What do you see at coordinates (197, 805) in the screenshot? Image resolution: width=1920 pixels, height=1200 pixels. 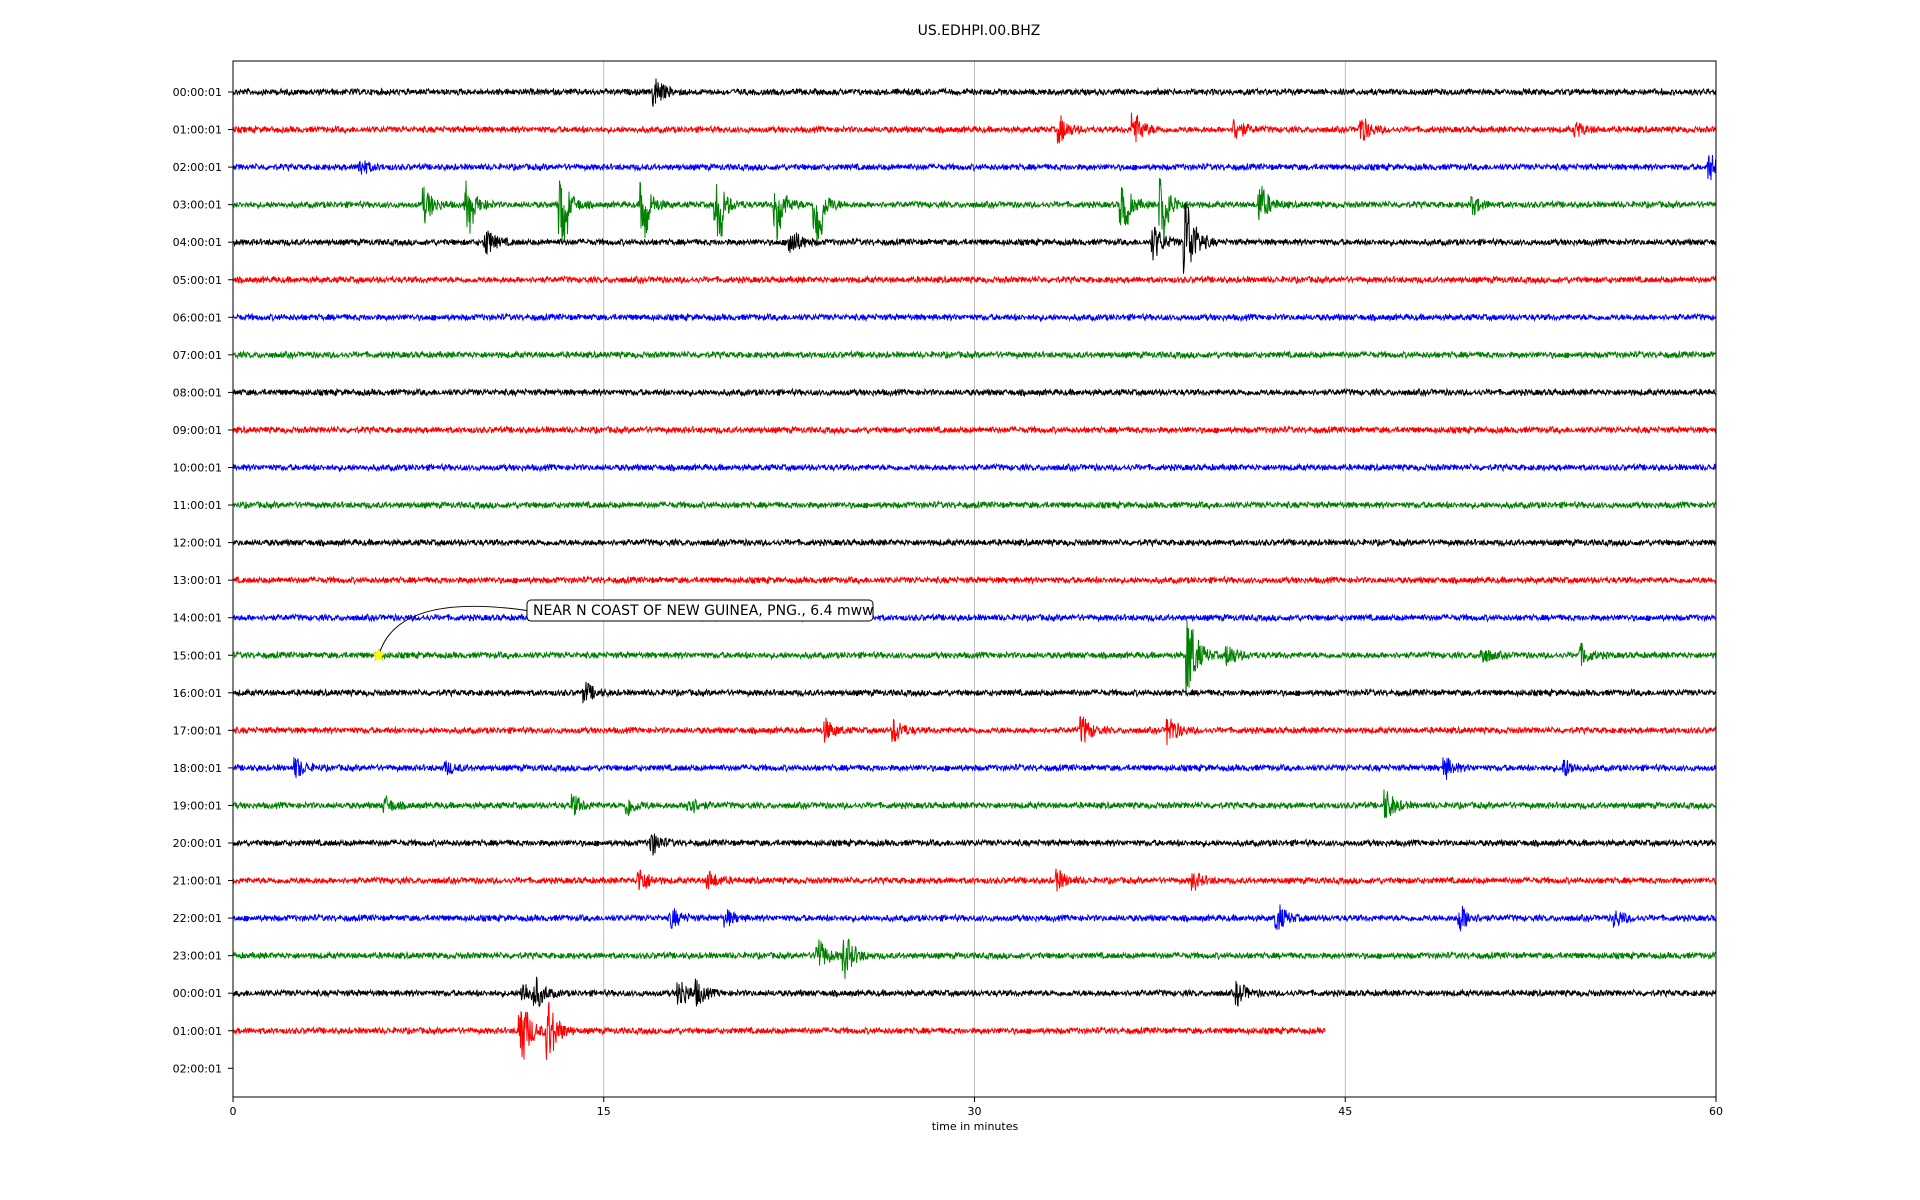 I see `y-tick-label: 19:00:01` at bounding box center [197, 805].